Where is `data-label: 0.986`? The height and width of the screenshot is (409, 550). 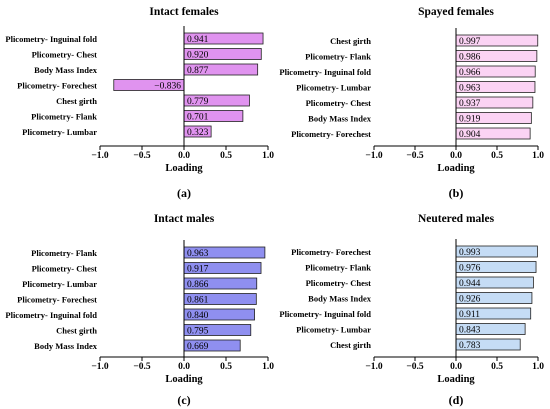 data-label: 0.986 is located at coordinates (470, 58).